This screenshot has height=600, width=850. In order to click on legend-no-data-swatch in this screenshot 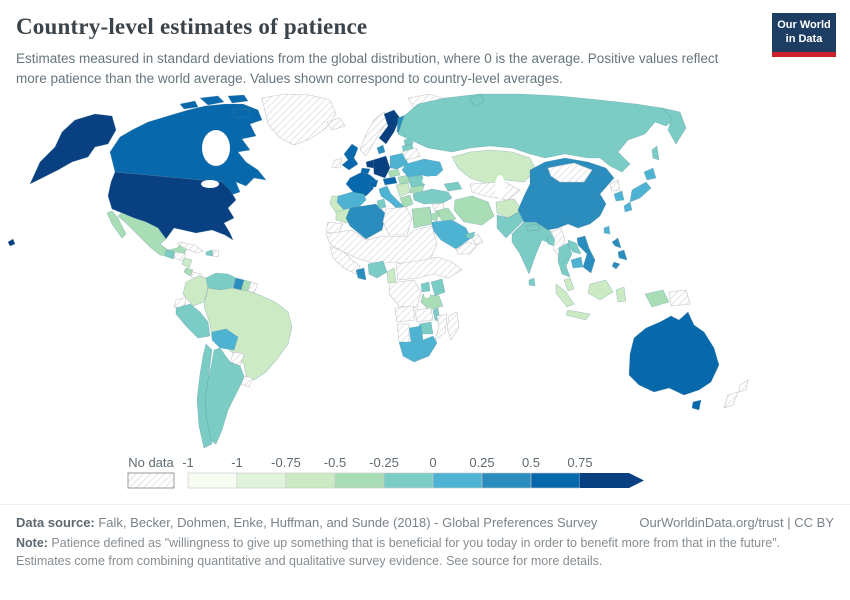, I will do `click(151, 480)`.